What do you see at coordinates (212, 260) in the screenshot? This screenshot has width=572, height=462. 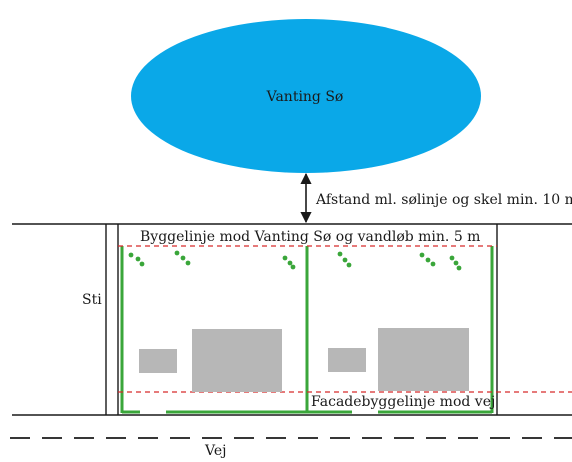 I see `trees-left-lot` at bounding box center [212, 260].